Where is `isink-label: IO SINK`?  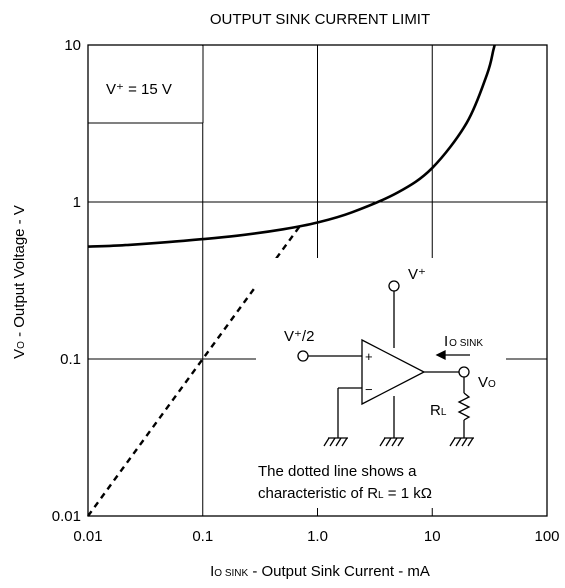
isink-label: IO SINK is located at coordinates (463, 341).